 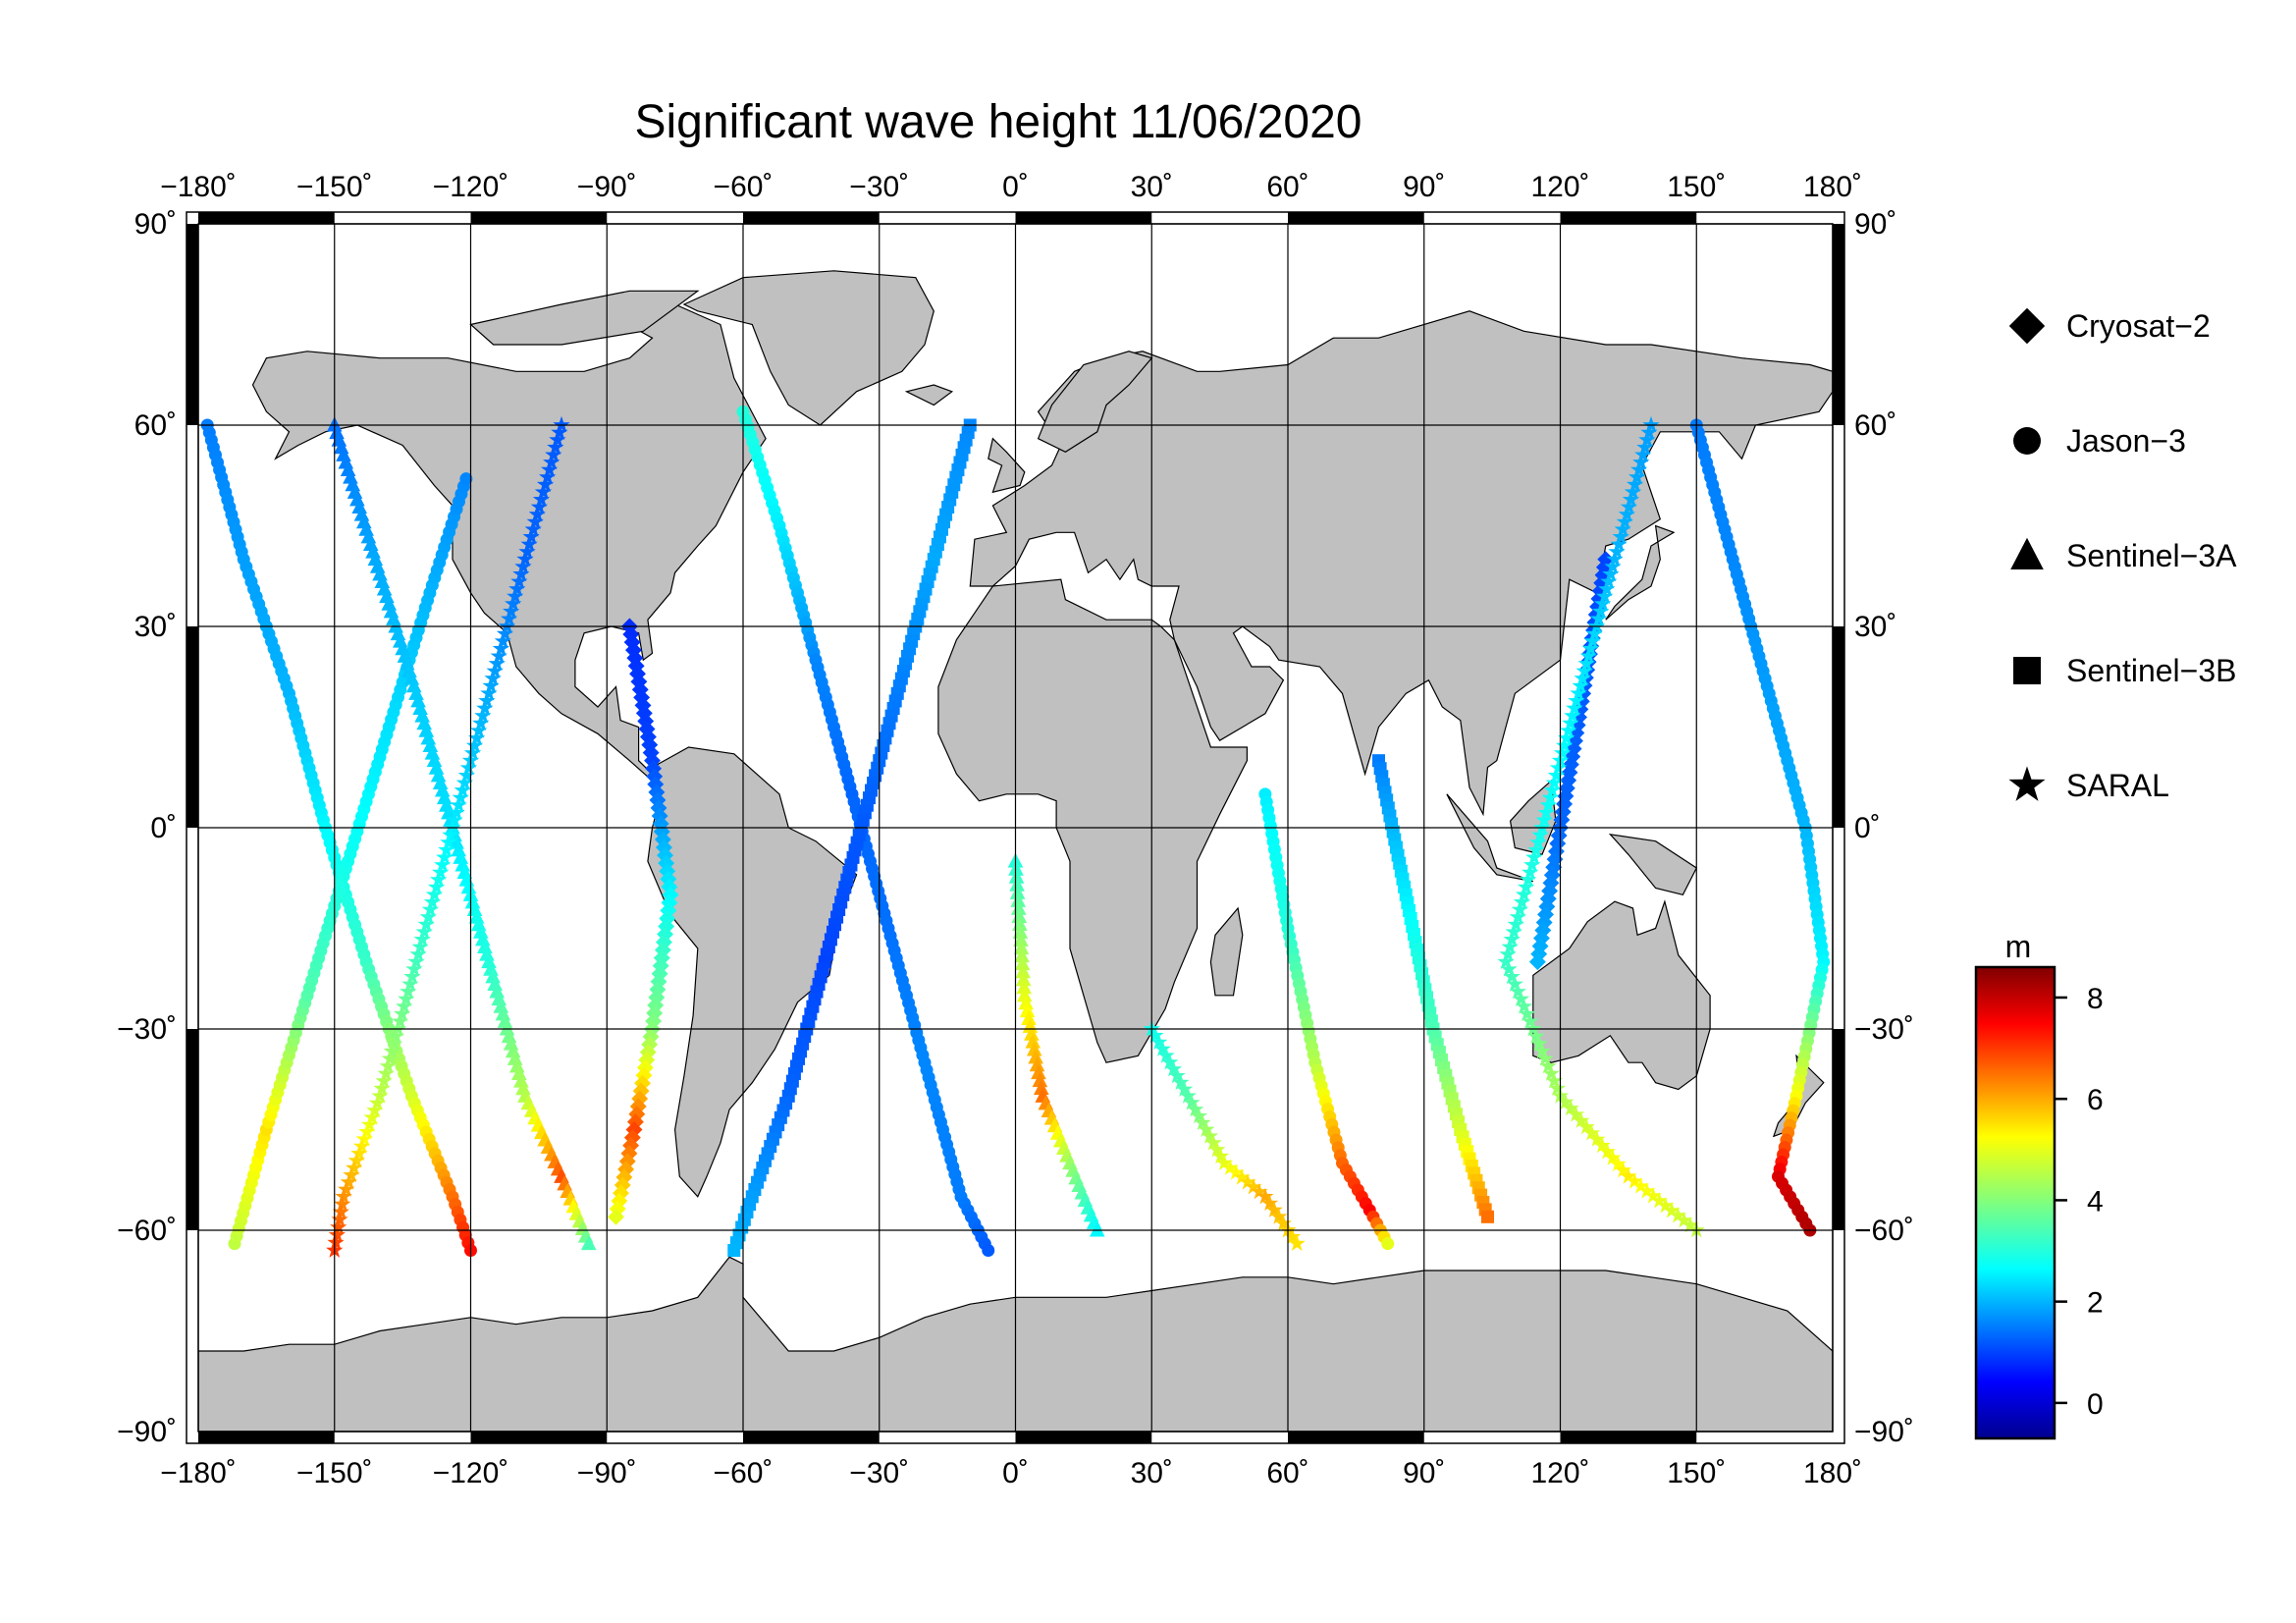 What do you see at coordinates (155, 426) in the screenshot?
I see `lat-tick-label: 60˚` at bounding box center [155, 426].